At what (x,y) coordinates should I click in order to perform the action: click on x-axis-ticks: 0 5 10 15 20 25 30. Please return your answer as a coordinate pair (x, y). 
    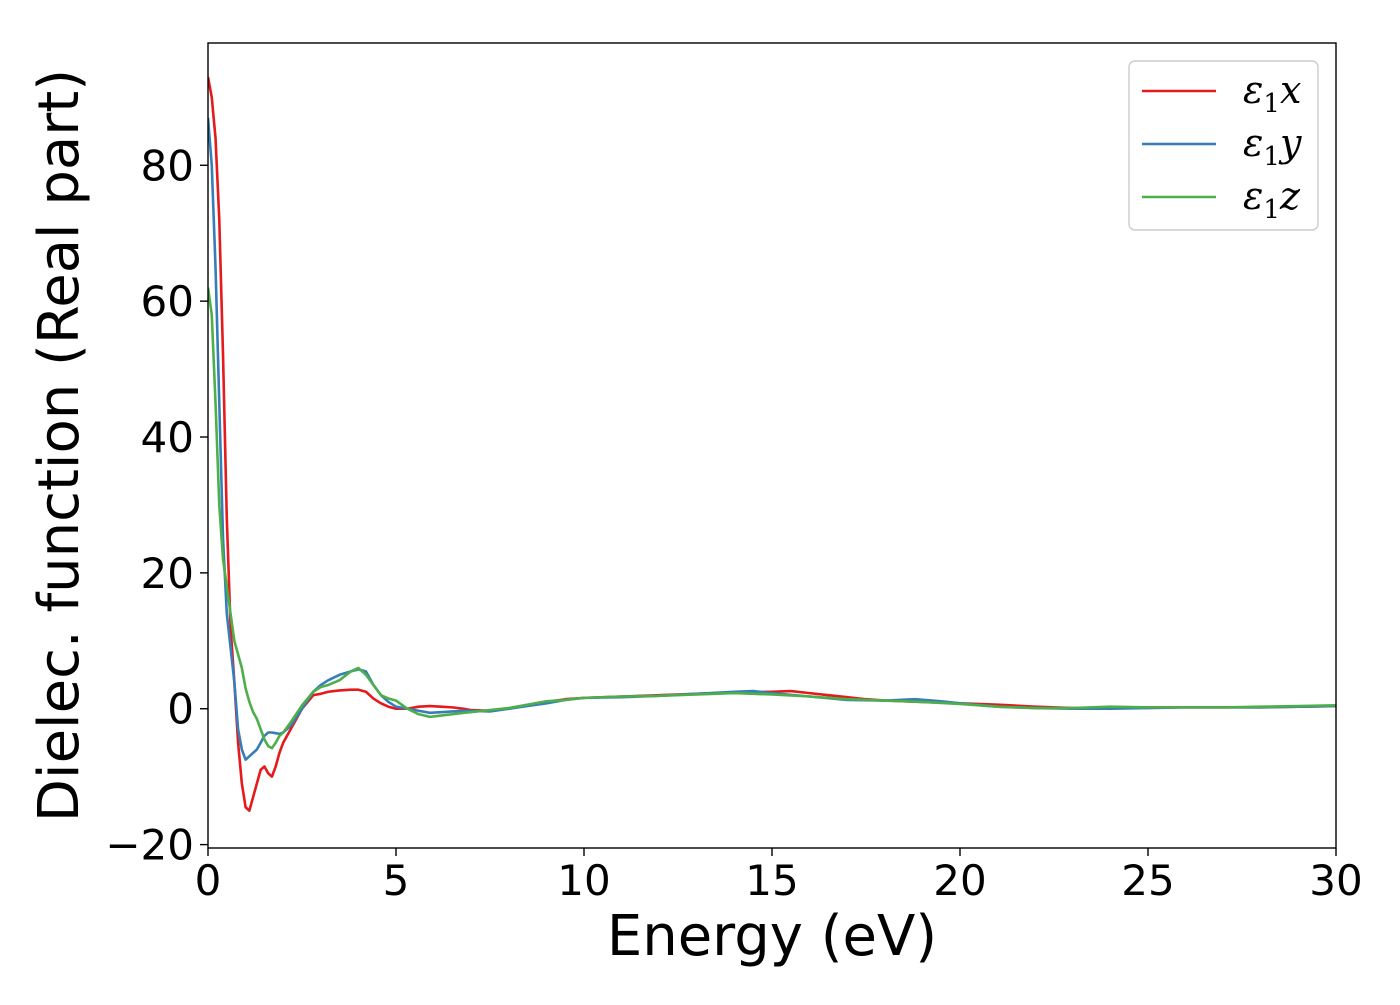
    Looking at the image, I should click on (779, 876).